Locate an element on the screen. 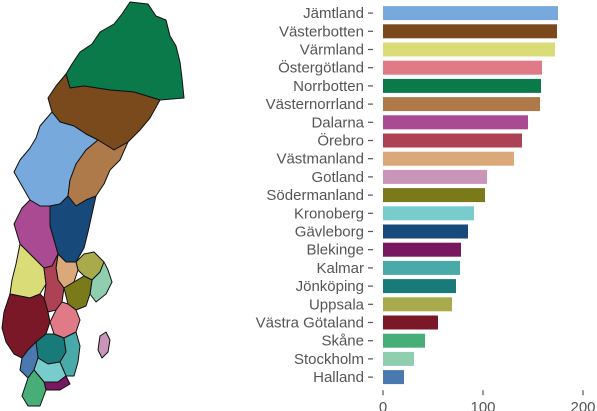 This screenshot has width=597, height=411. category-label: Skåne is located at coordinates (342, 341).